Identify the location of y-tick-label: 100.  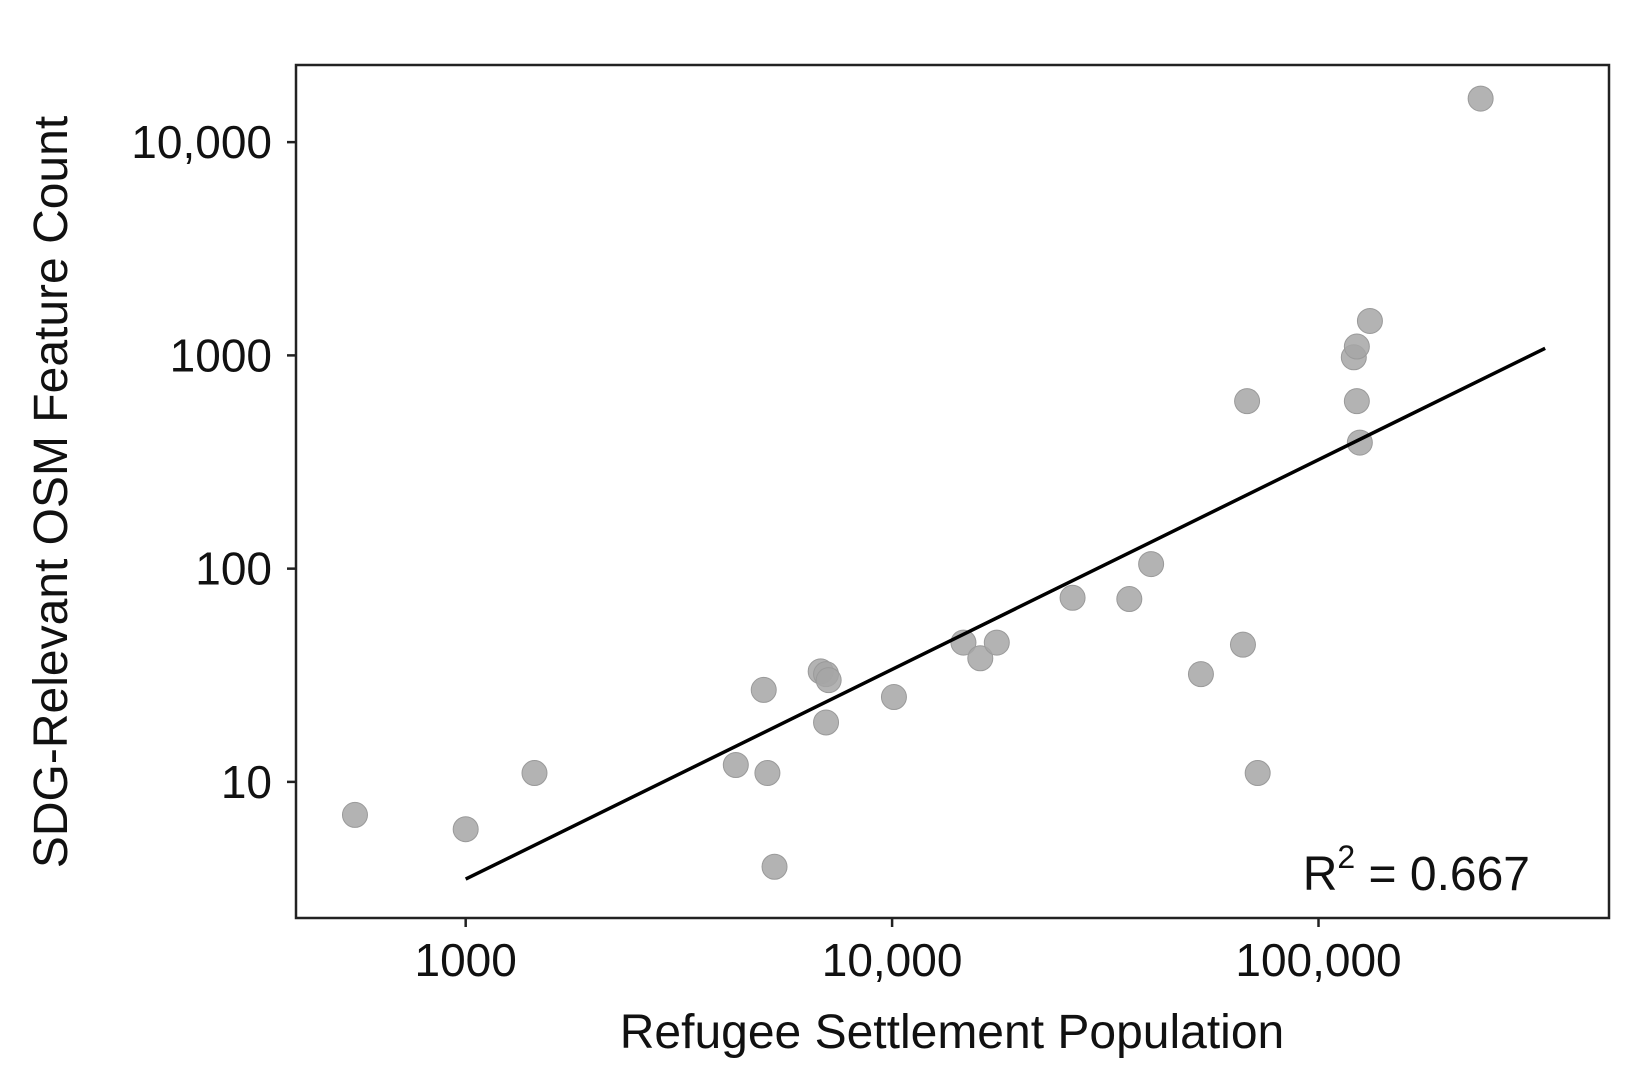
(233, 569).